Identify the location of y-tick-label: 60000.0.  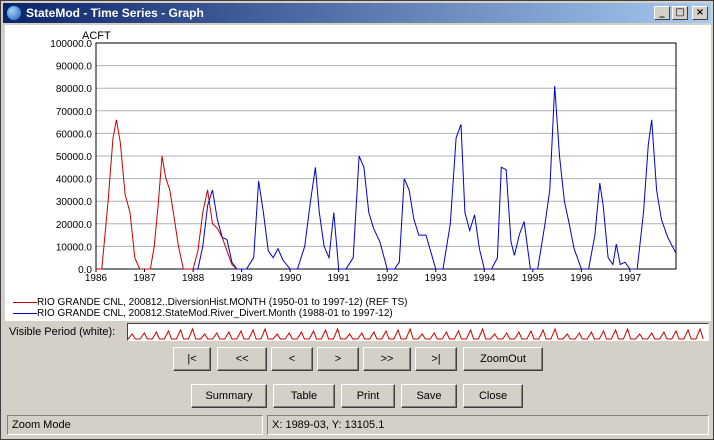
(74, 134).